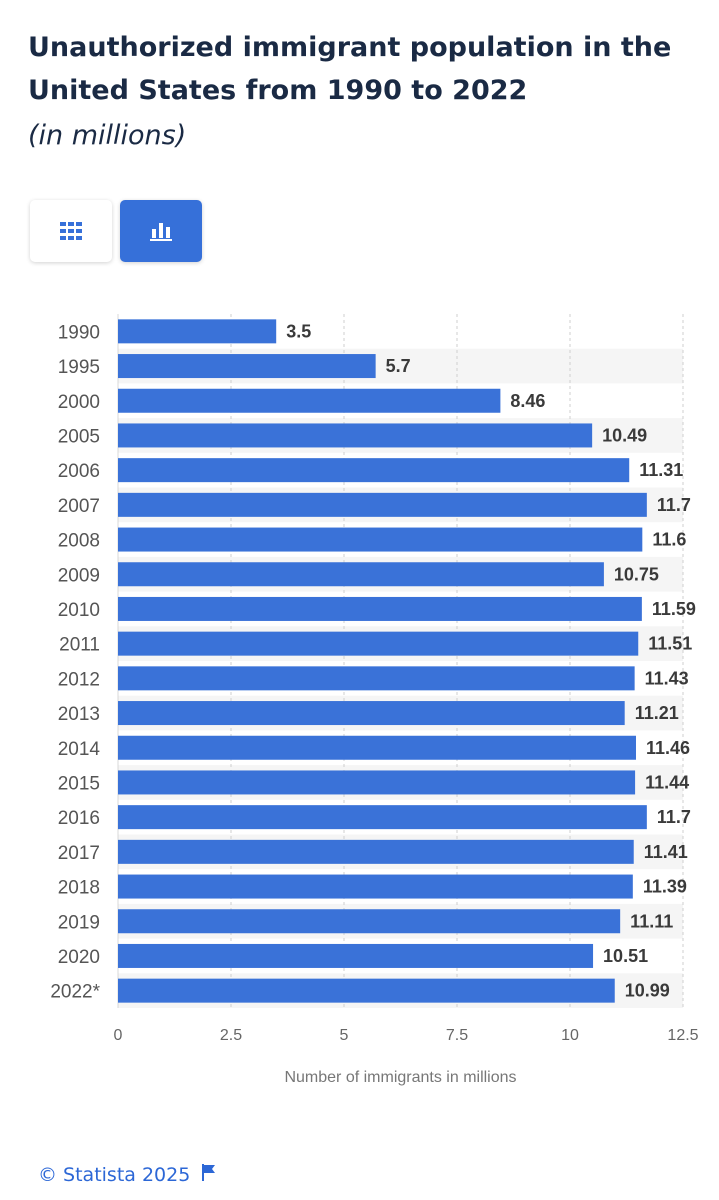  Describe the element at coordinates (79, 679) in the screenshot. I see `category-label: 2012` at that location.